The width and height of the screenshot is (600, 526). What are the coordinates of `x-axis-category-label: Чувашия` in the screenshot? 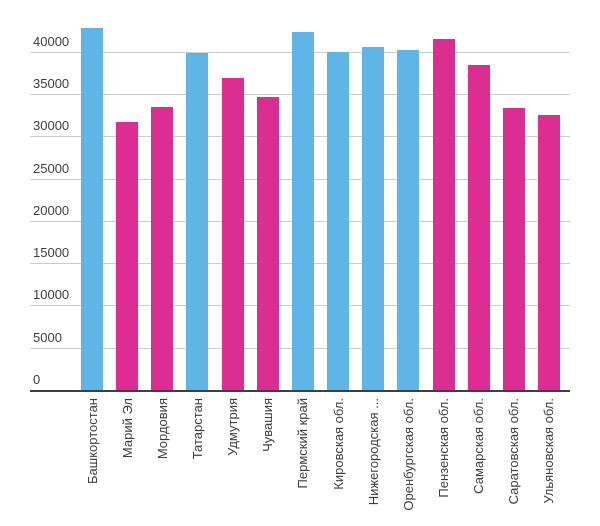 It's located at (268, 425).